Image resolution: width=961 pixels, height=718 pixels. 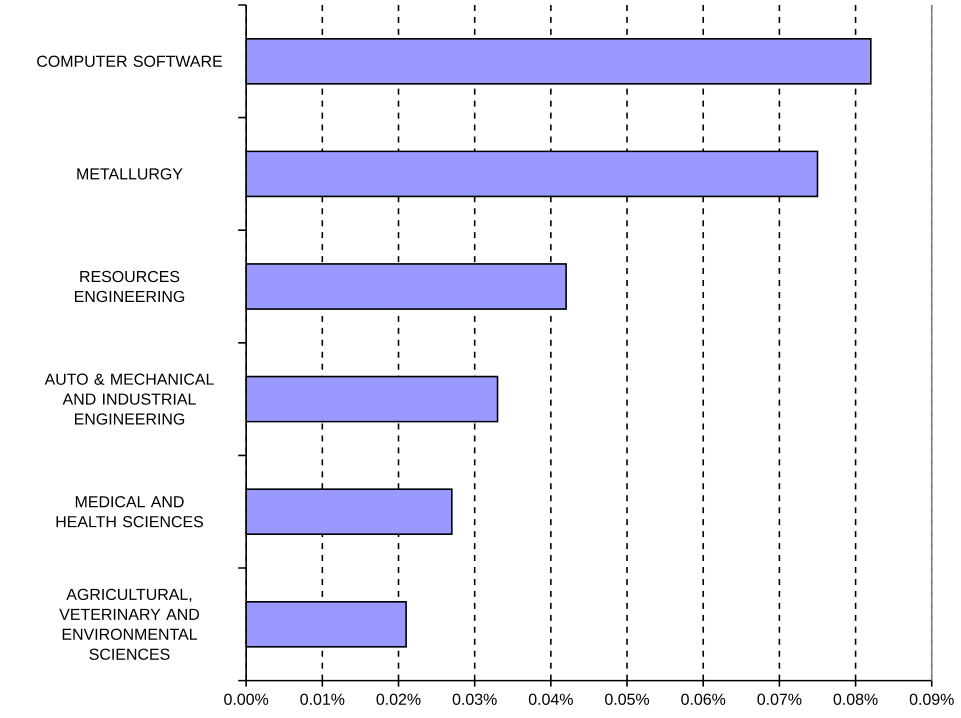 I want to click on y-tick-label: METALLURGY, so click(x=130, y=174).